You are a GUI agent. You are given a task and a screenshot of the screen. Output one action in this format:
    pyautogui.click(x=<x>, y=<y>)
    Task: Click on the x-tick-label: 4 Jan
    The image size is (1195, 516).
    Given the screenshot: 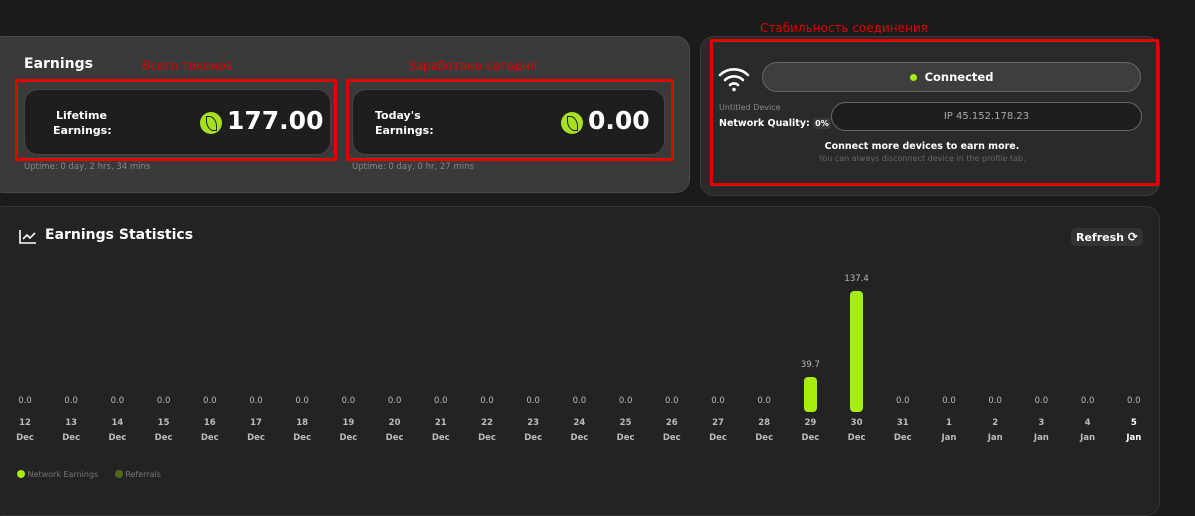 What is the action you would take?
    pyautogui.click(x=1088, y=430)
    